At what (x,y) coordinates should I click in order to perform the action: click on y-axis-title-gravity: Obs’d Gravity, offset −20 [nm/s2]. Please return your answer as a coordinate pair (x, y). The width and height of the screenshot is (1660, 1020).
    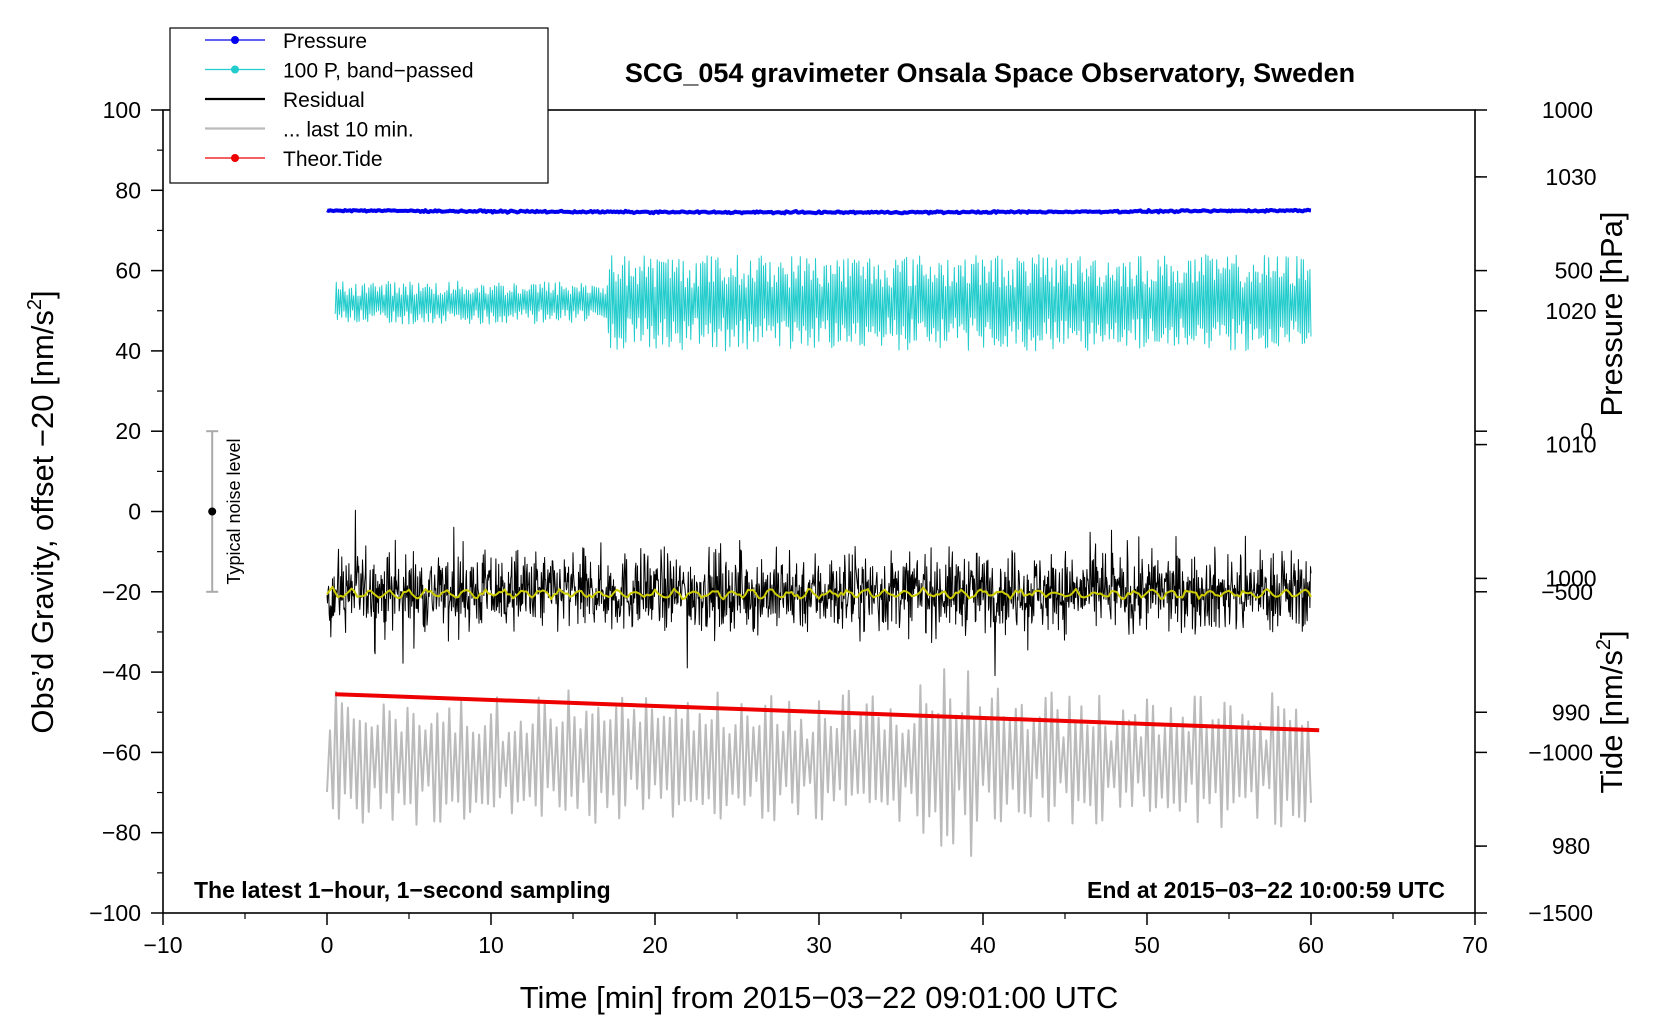
    Looking at the image, I should click on (42, 511).